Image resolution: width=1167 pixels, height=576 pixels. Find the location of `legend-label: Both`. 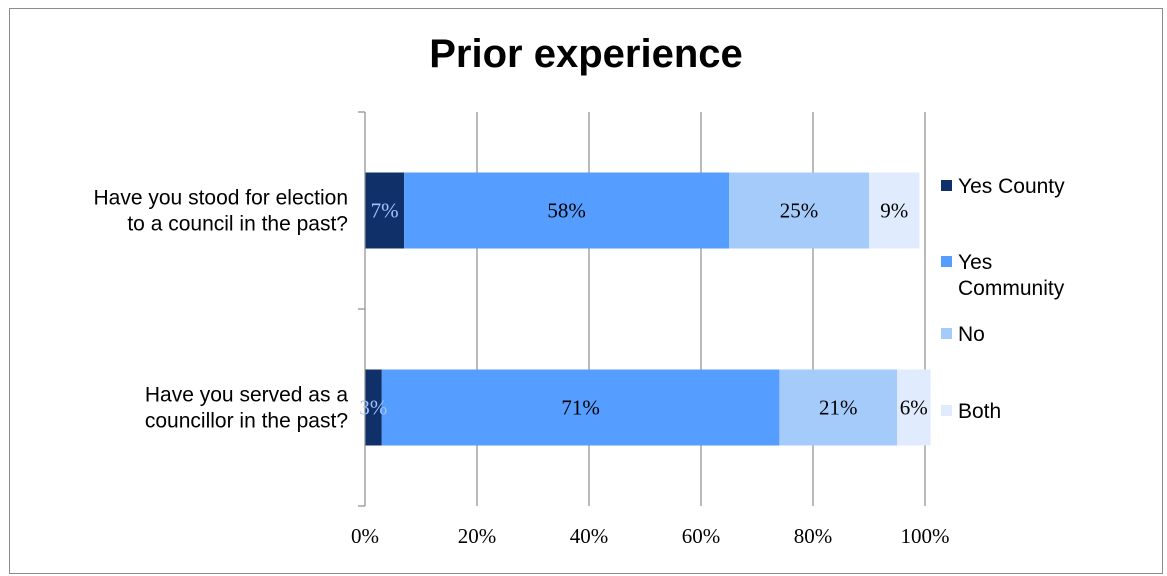

legend-label: Both is located at coordinates (979, 411).